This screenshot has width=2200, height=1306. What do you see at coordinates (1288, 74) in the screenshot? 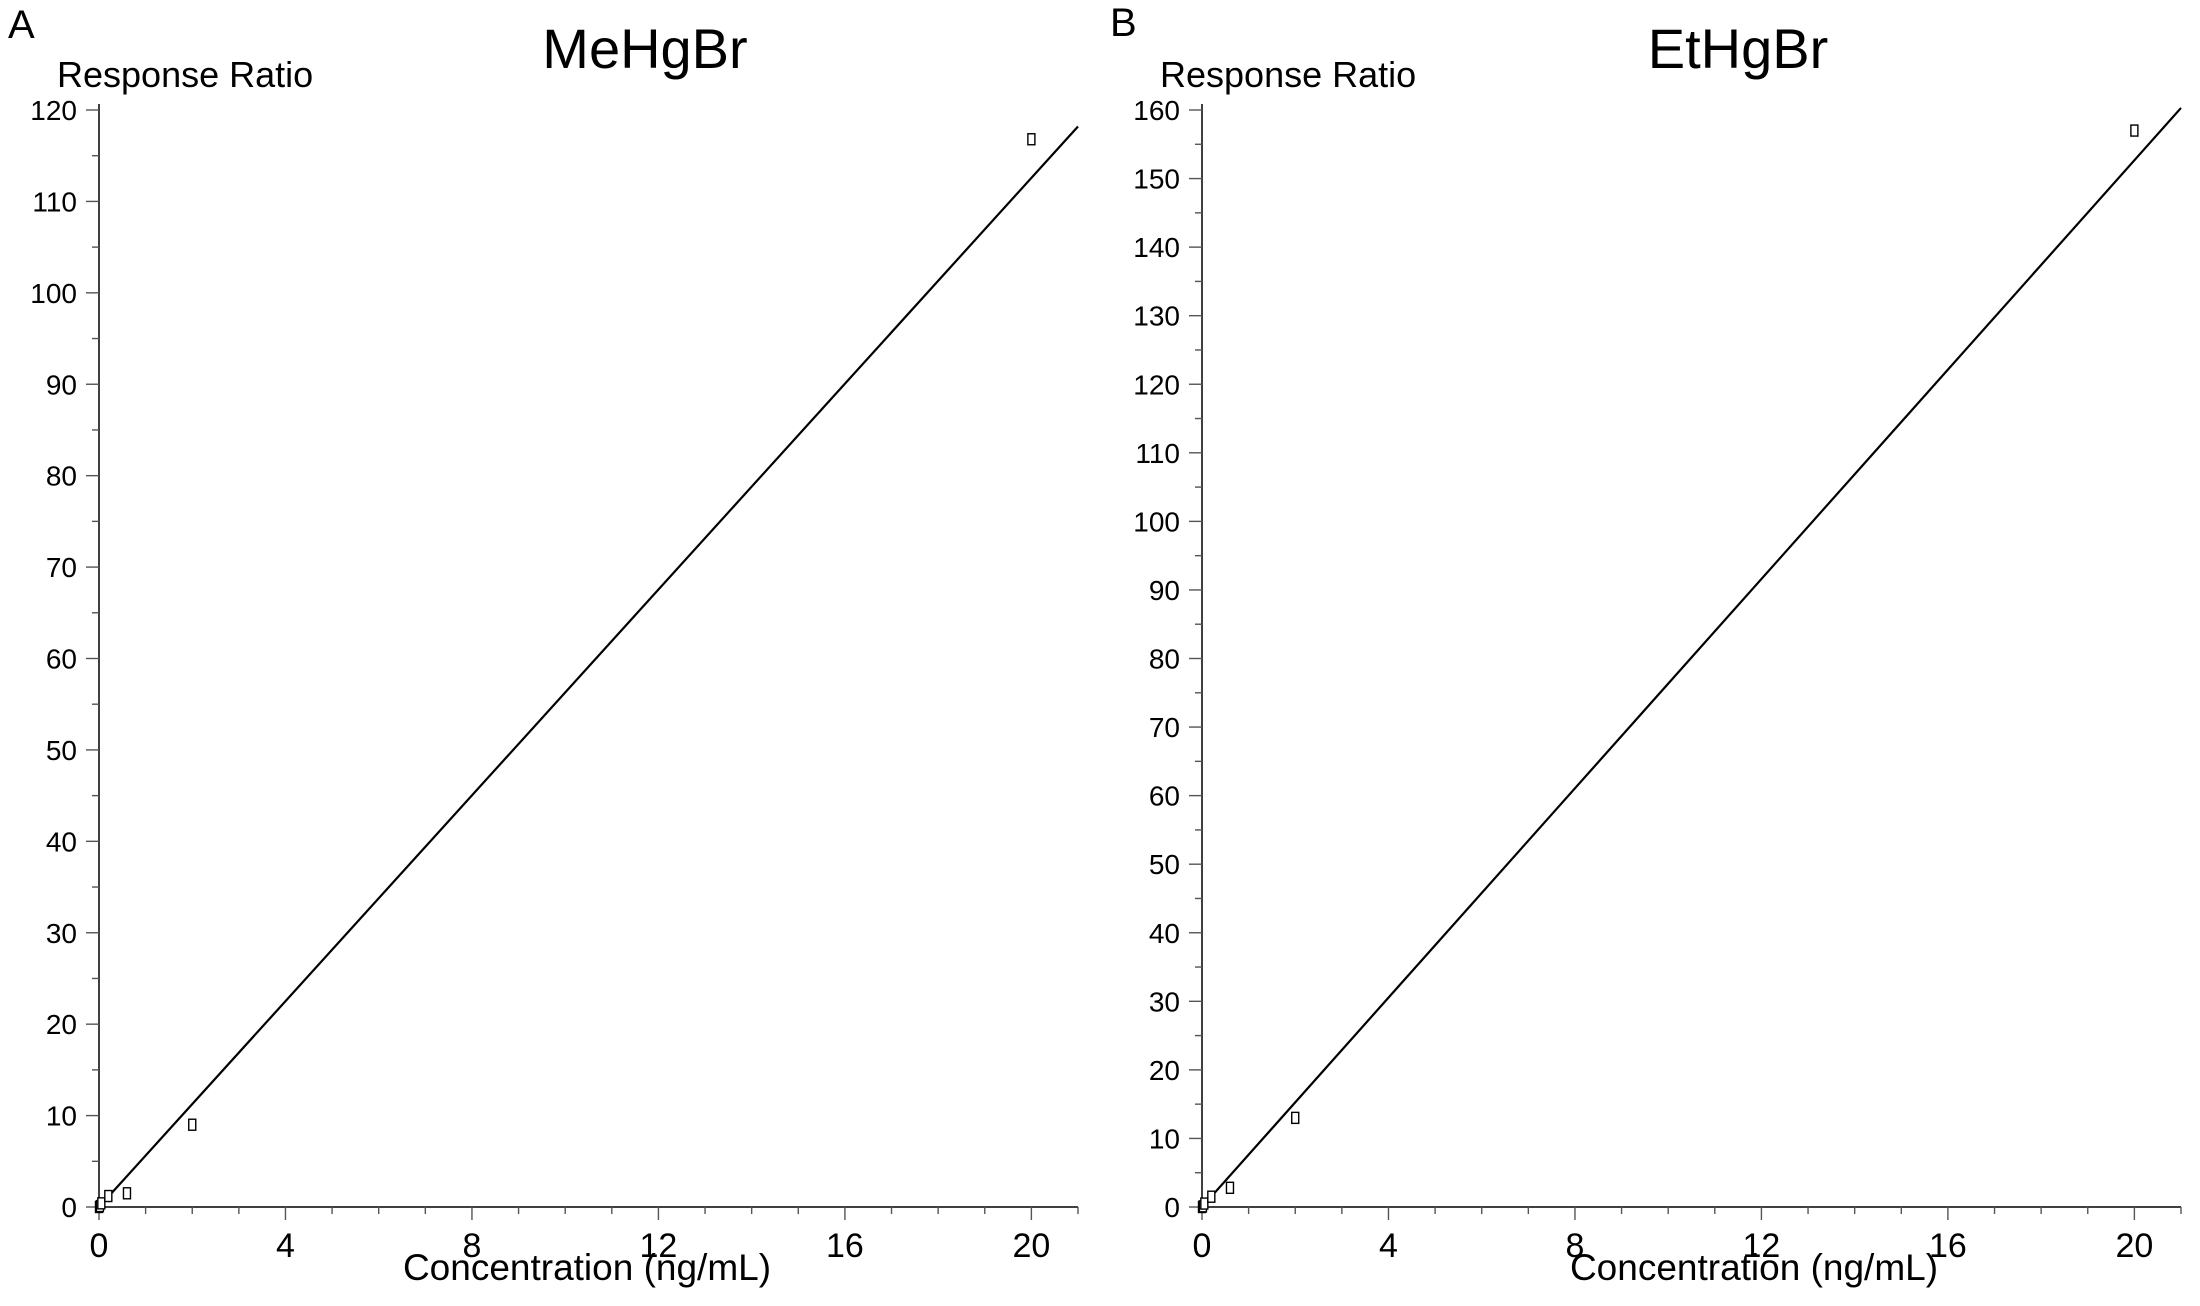
I see `y-axis-label-b: Response Ratio` at bounding box center [1288, 74].